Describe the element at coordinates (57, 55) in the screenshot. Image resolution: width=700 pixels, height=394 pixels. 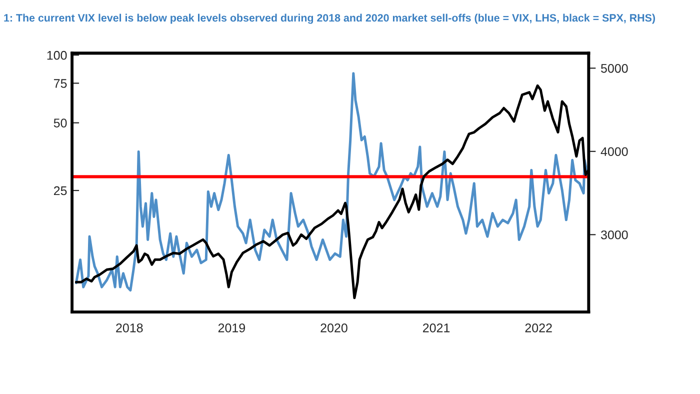
I see `y-tick-label: 100` at that location.